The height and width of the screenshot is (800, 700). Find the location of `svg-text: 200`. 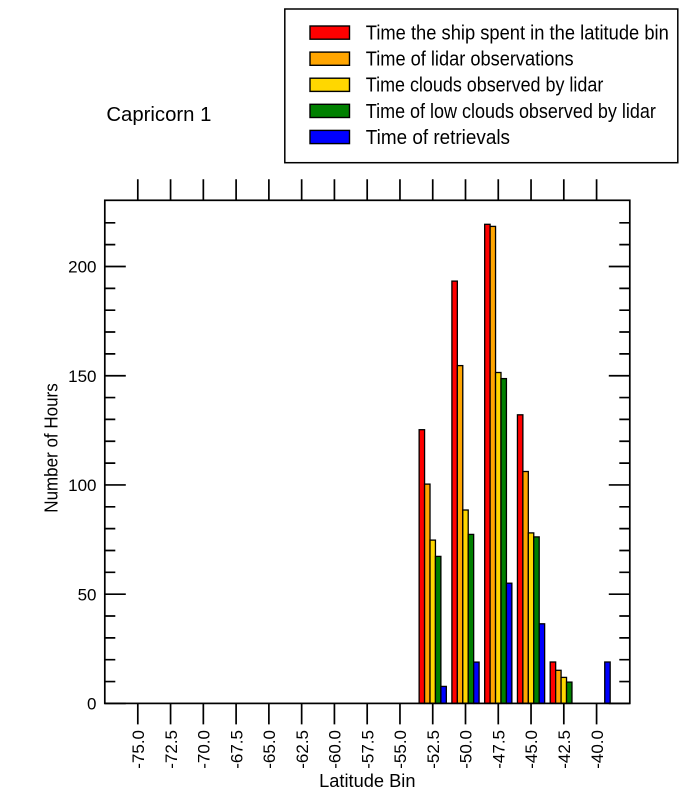

svg-text: 200 is located at coordinates (82, 267).